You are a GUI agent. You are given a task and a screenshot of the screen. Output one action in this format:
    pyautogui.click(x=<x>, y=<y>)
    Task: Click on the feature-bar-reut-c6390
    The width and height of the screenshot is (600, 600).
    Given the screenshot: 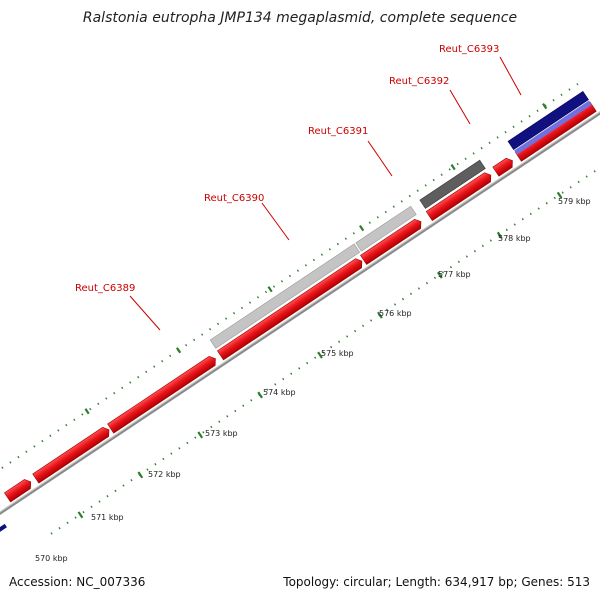 What is the action you would take?
    pyautogui.click(x=285, y=296)
    